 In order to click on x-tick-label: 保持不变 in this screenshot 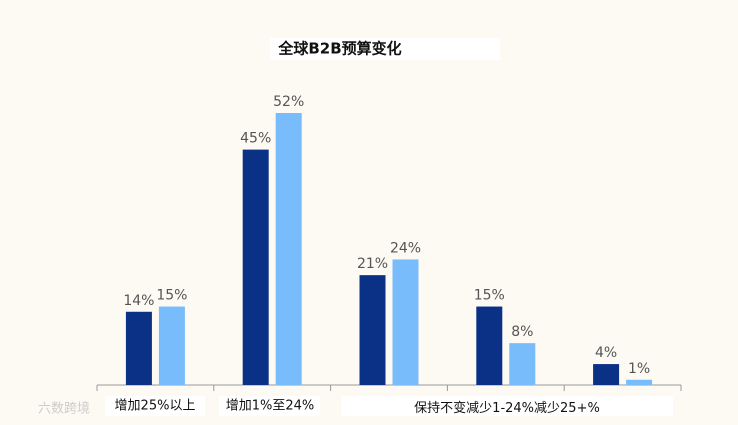, I will do `click(440, 408)`.